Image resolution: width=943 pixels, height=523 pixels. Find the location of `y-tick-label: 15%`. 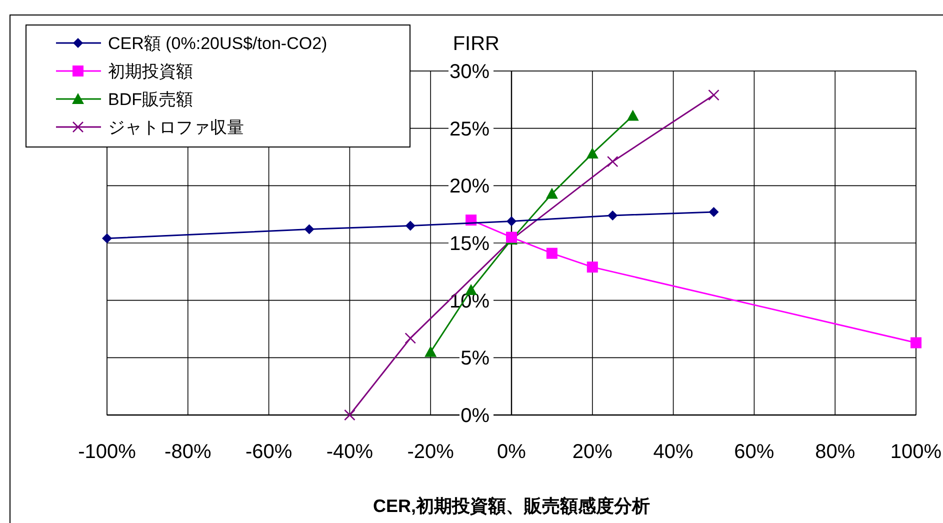

y-tick-label: 15% is located at coordinates (469, 244).